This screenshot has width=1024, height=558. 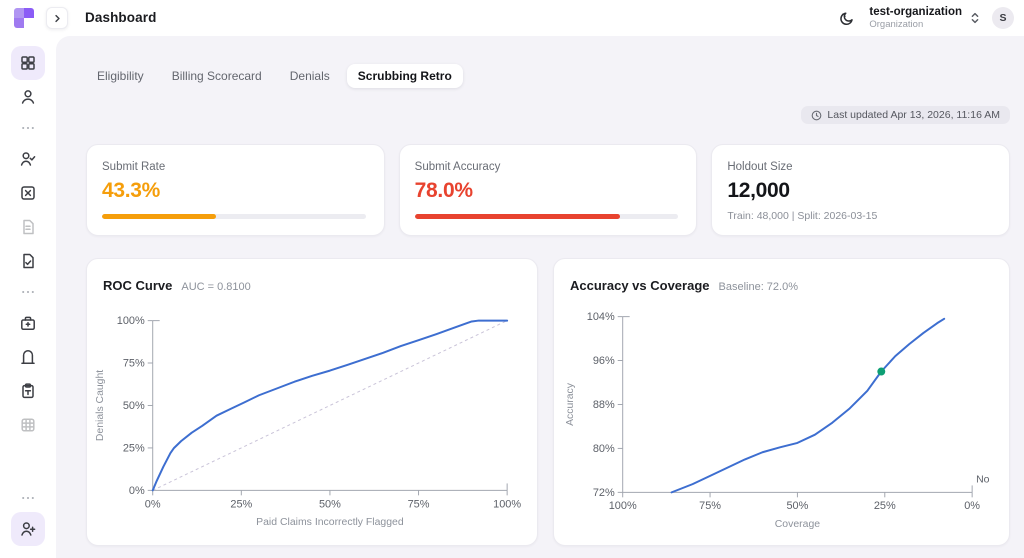 I want to click on metric-label: Submit Rate, so click(x=134, y=167).